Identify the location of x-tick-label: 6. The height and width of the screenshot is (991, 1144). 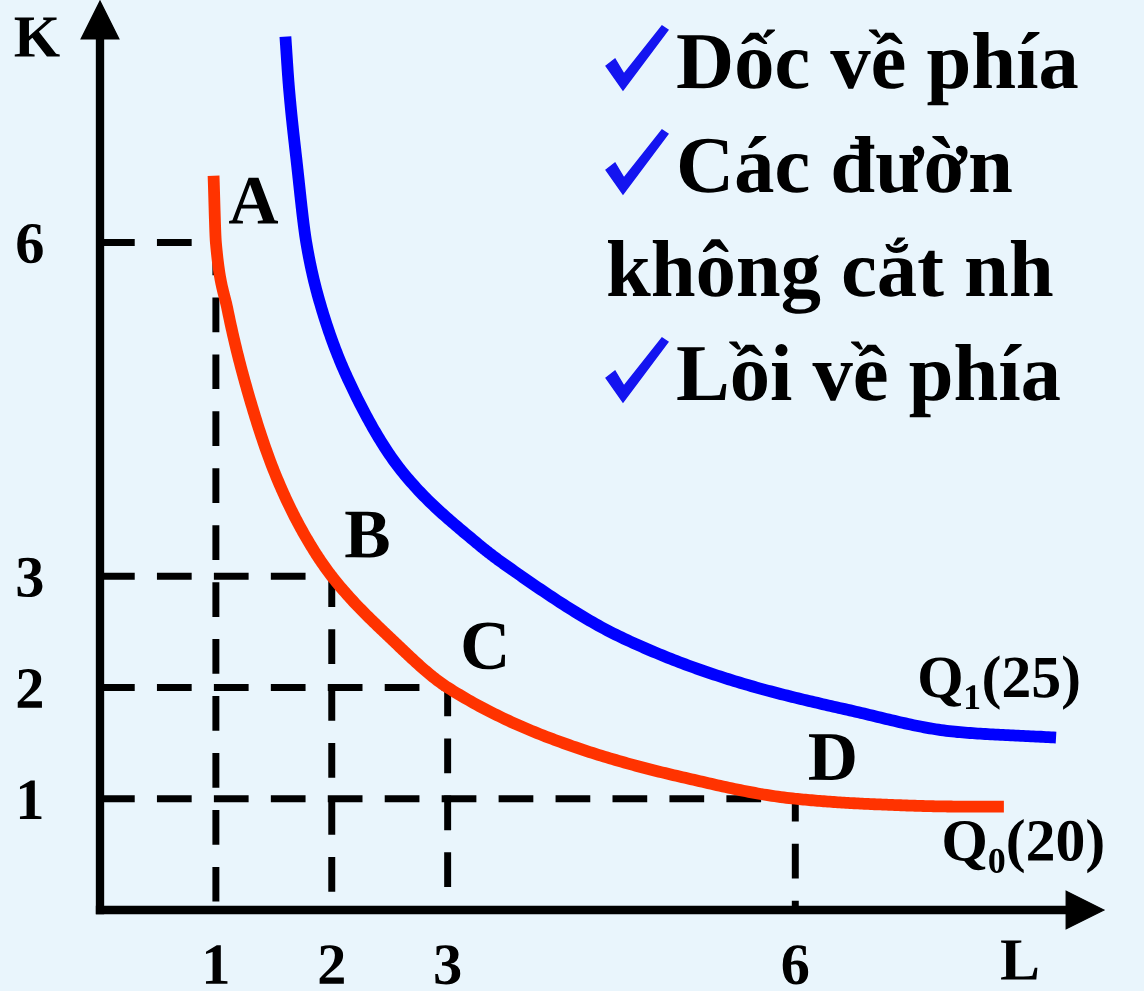
(795, 965).